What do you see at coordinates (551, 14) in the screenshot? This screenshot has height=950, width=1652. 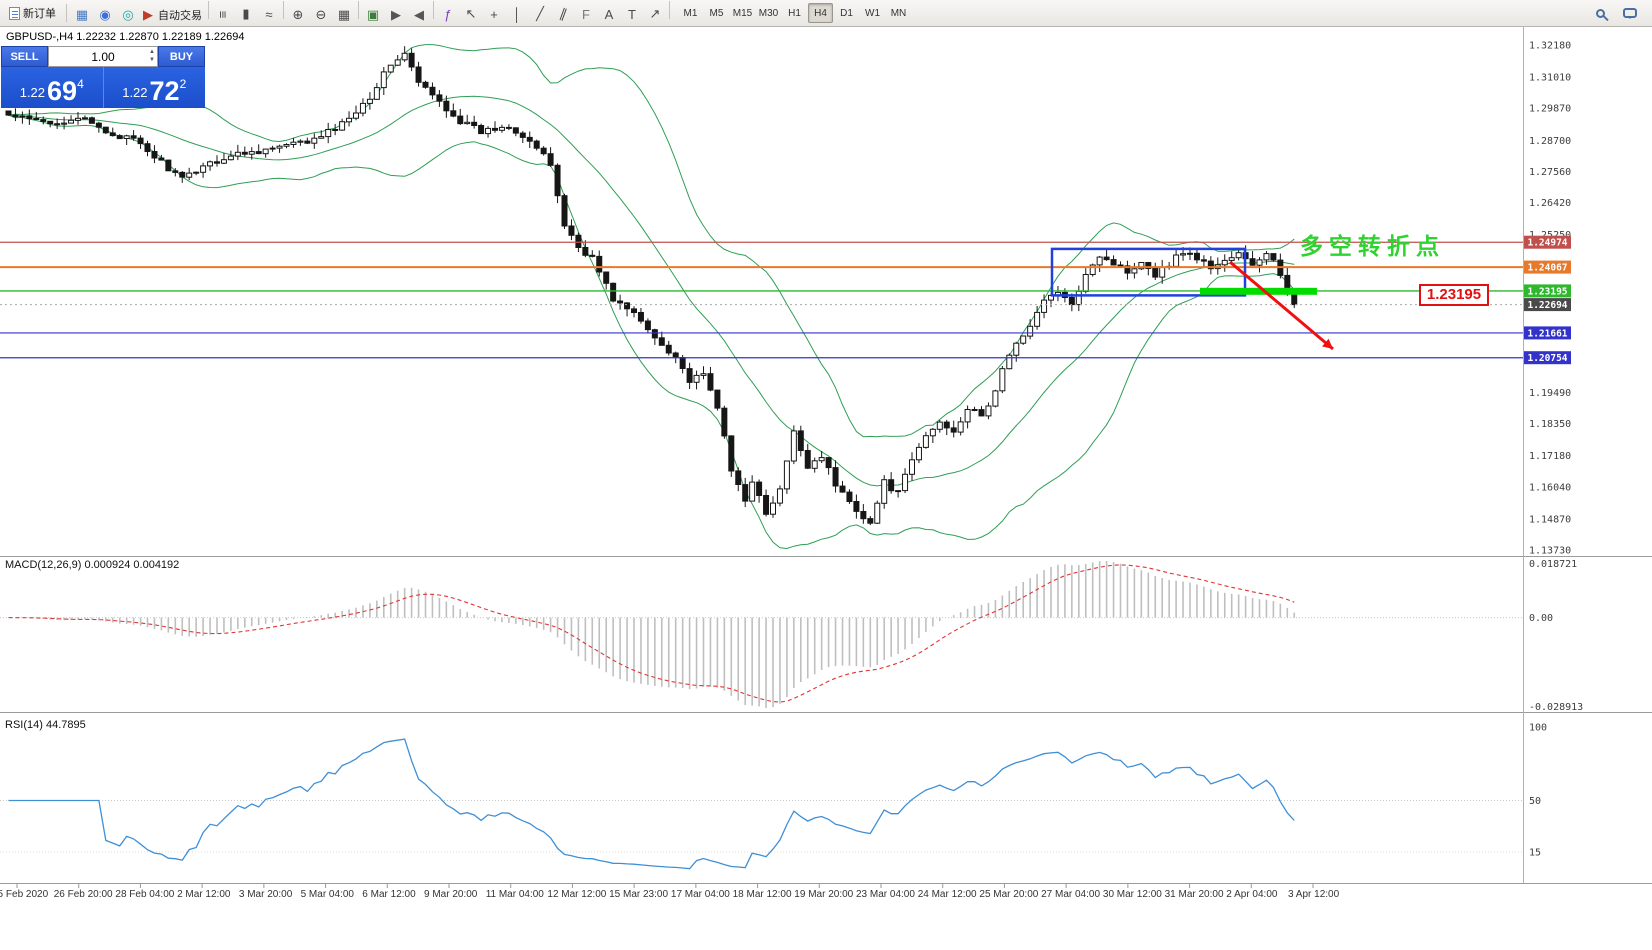 I see `toolbar-group-tools: ƒ ↖ + │ ╱ ∥ F A T ↗` at bounding box center [551, 14].